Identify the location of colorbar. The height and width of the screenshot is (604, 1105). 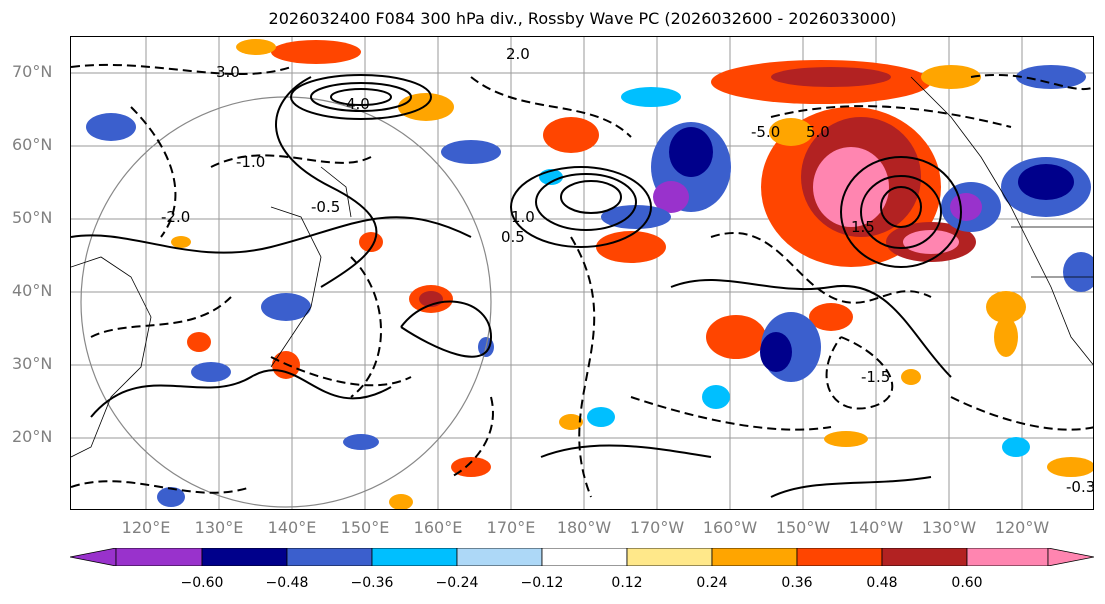
(582, 557).